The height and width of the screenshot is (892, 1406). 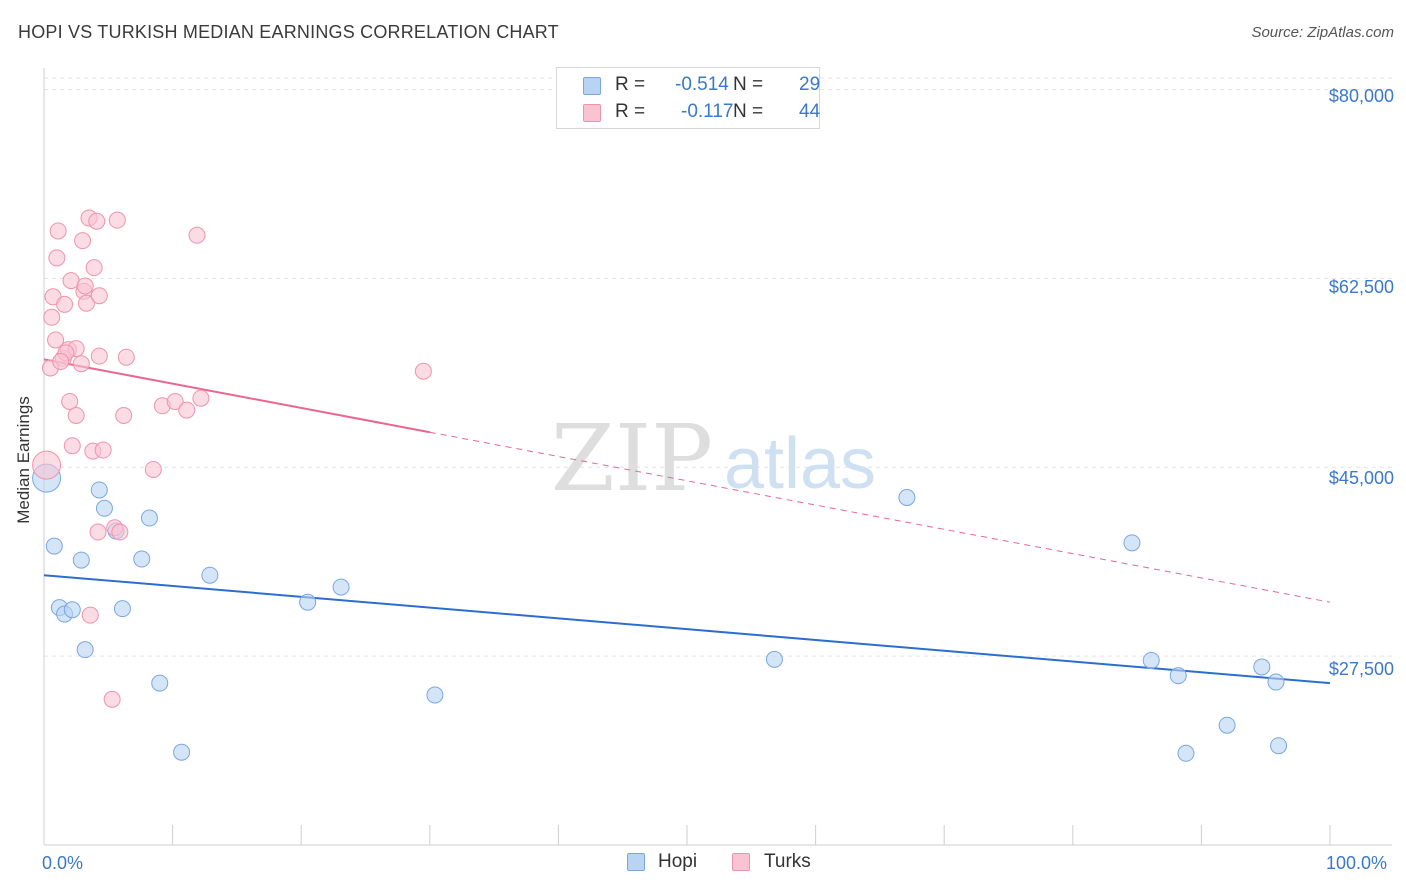 What do you see at coordinates (1361, 478) in the screenshot?
I see `y-tick-label: $45,000` at bounding box center [1361, 478].